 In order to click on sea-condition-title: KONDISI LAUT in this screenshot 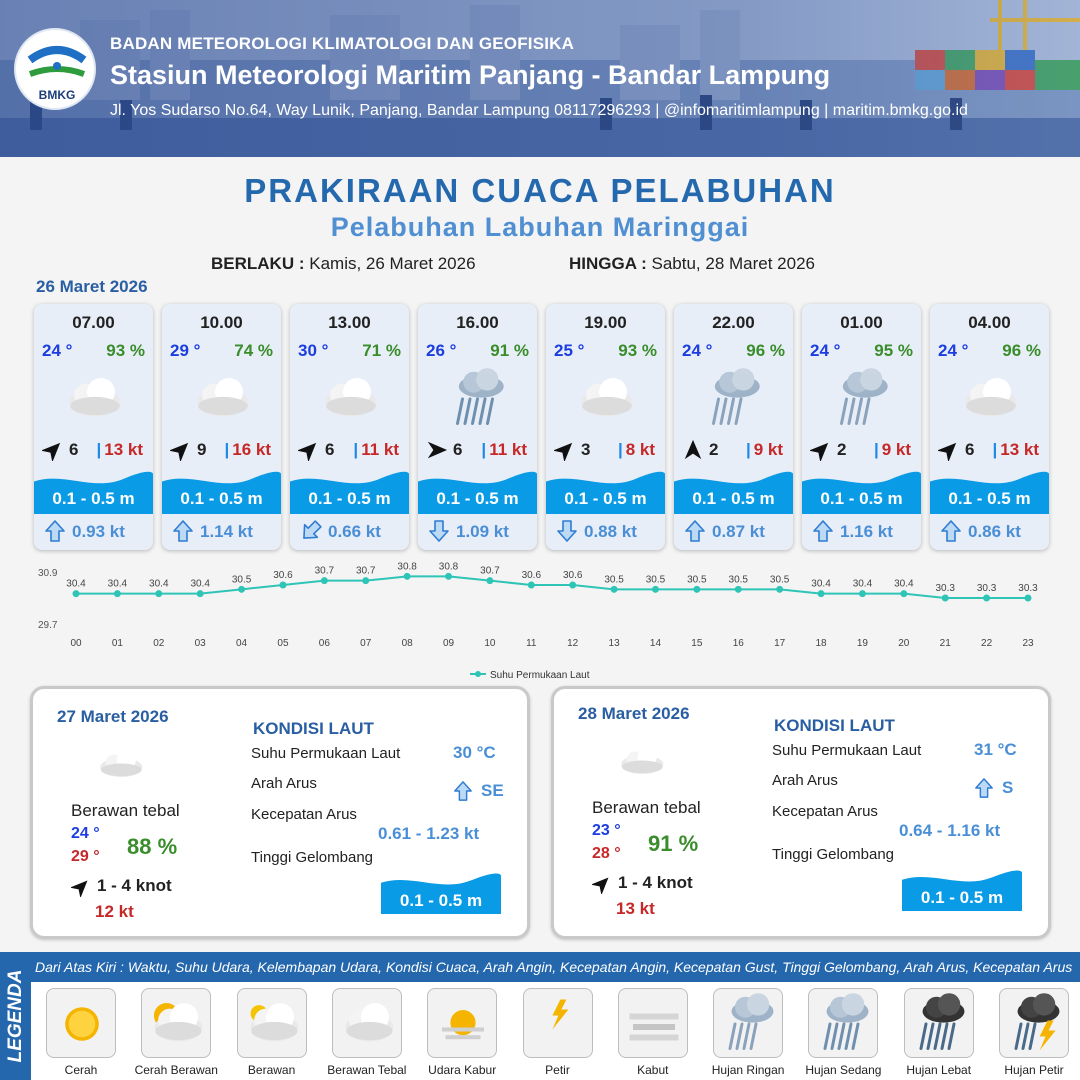, I will do `click(834, 725)`.